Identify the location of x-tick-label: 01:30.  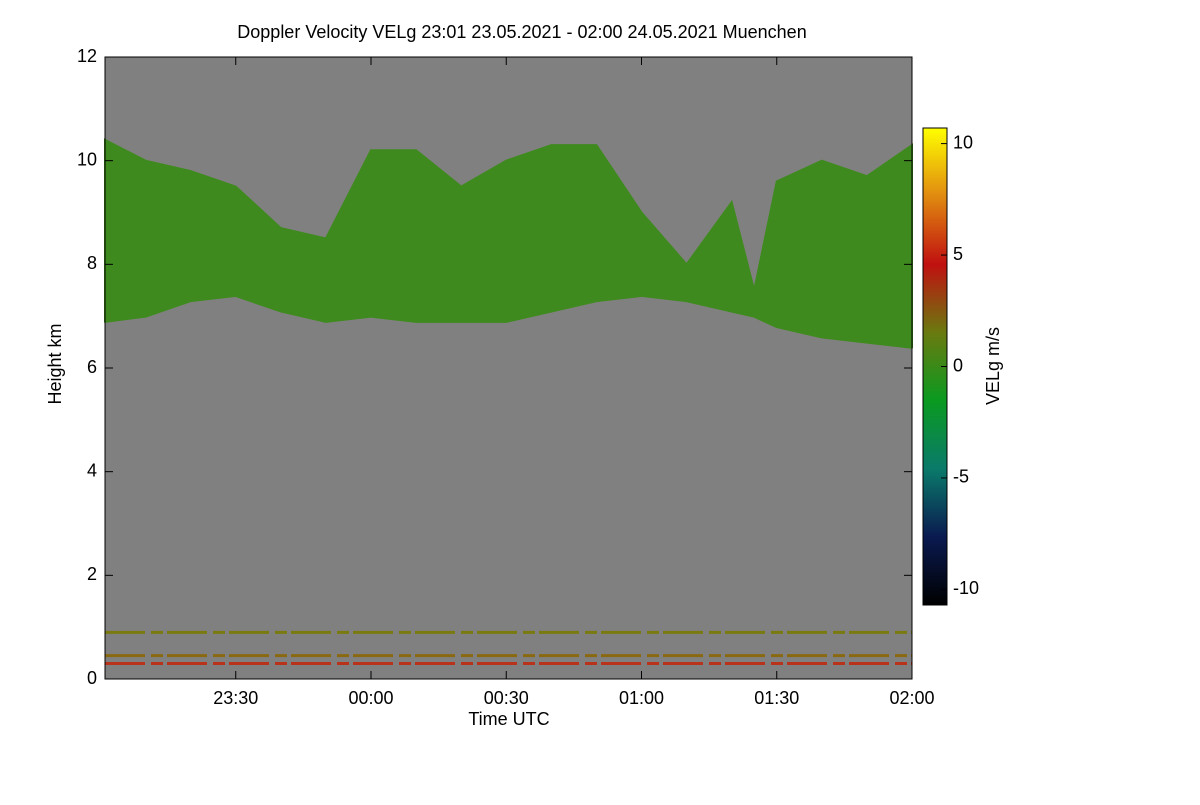
(776, 698).